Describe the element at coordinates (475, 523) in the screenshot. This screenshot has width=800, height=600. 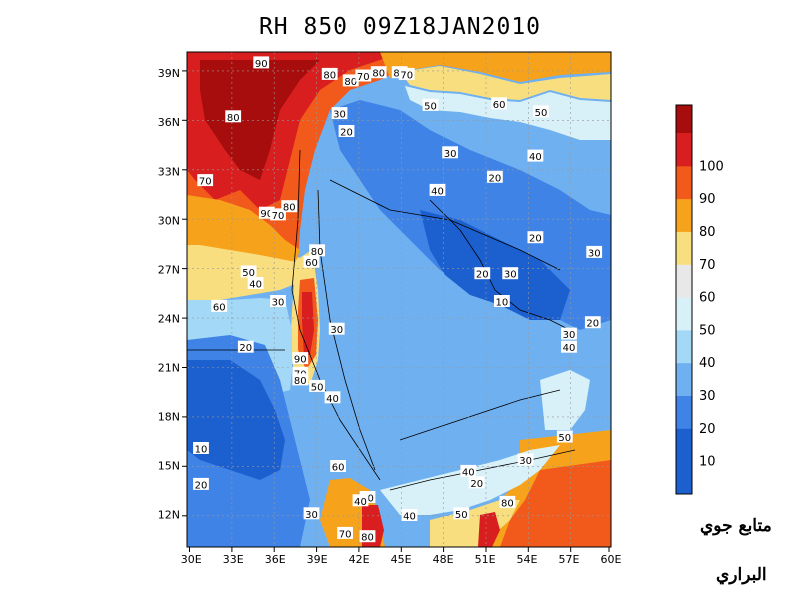
I see `south-yellow` at that location.